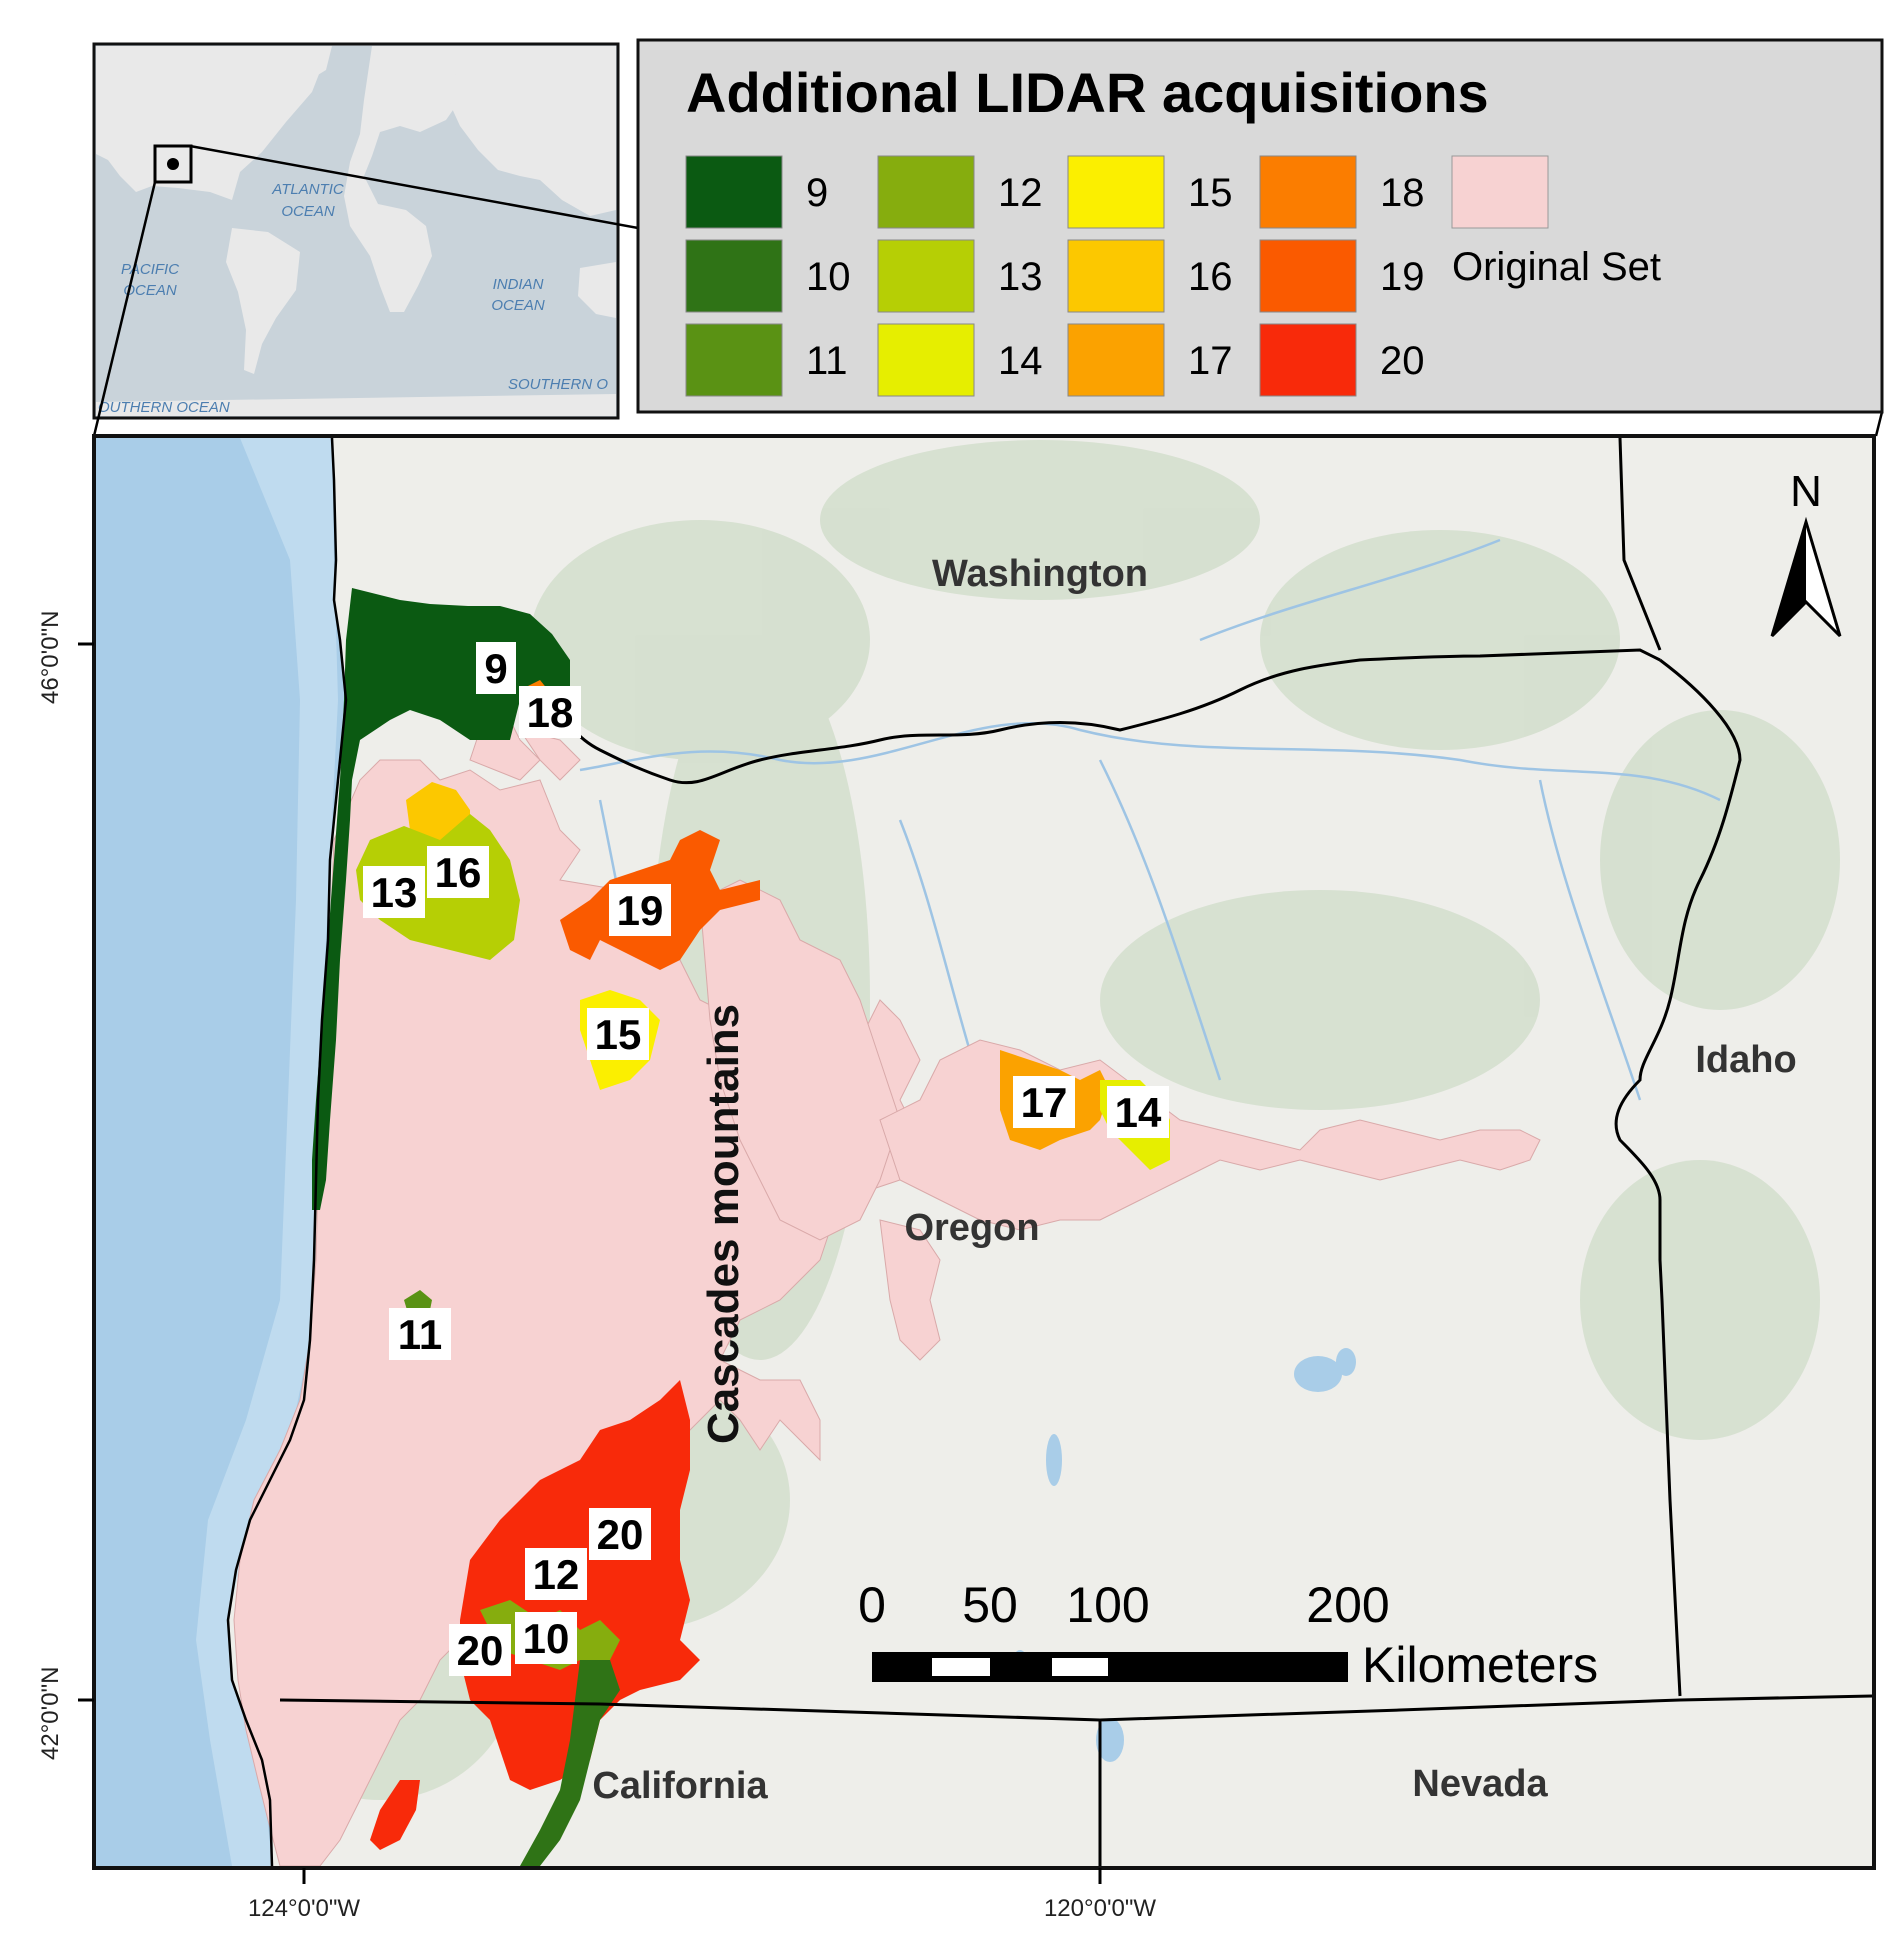 Image resolution: width=1899 pixels, height=1947 pixels. What do you see at coordinates (1020, 277) in the screenshot?
I see `legend-label-13: 13` at bounding box center [1020, 277].